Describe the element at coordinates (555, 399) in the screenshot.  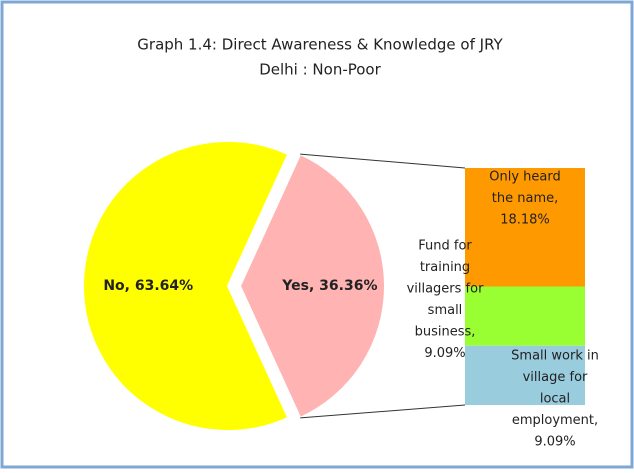
I see `segment-label: local` at that location.